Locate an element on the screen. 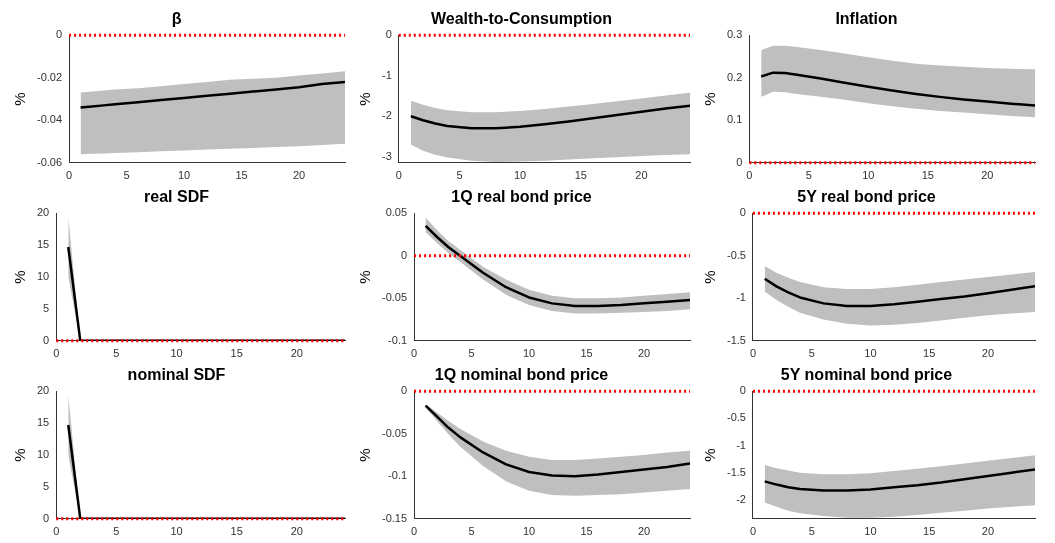  y-tick-label: 0.05 is located at coordinates (396, 212).